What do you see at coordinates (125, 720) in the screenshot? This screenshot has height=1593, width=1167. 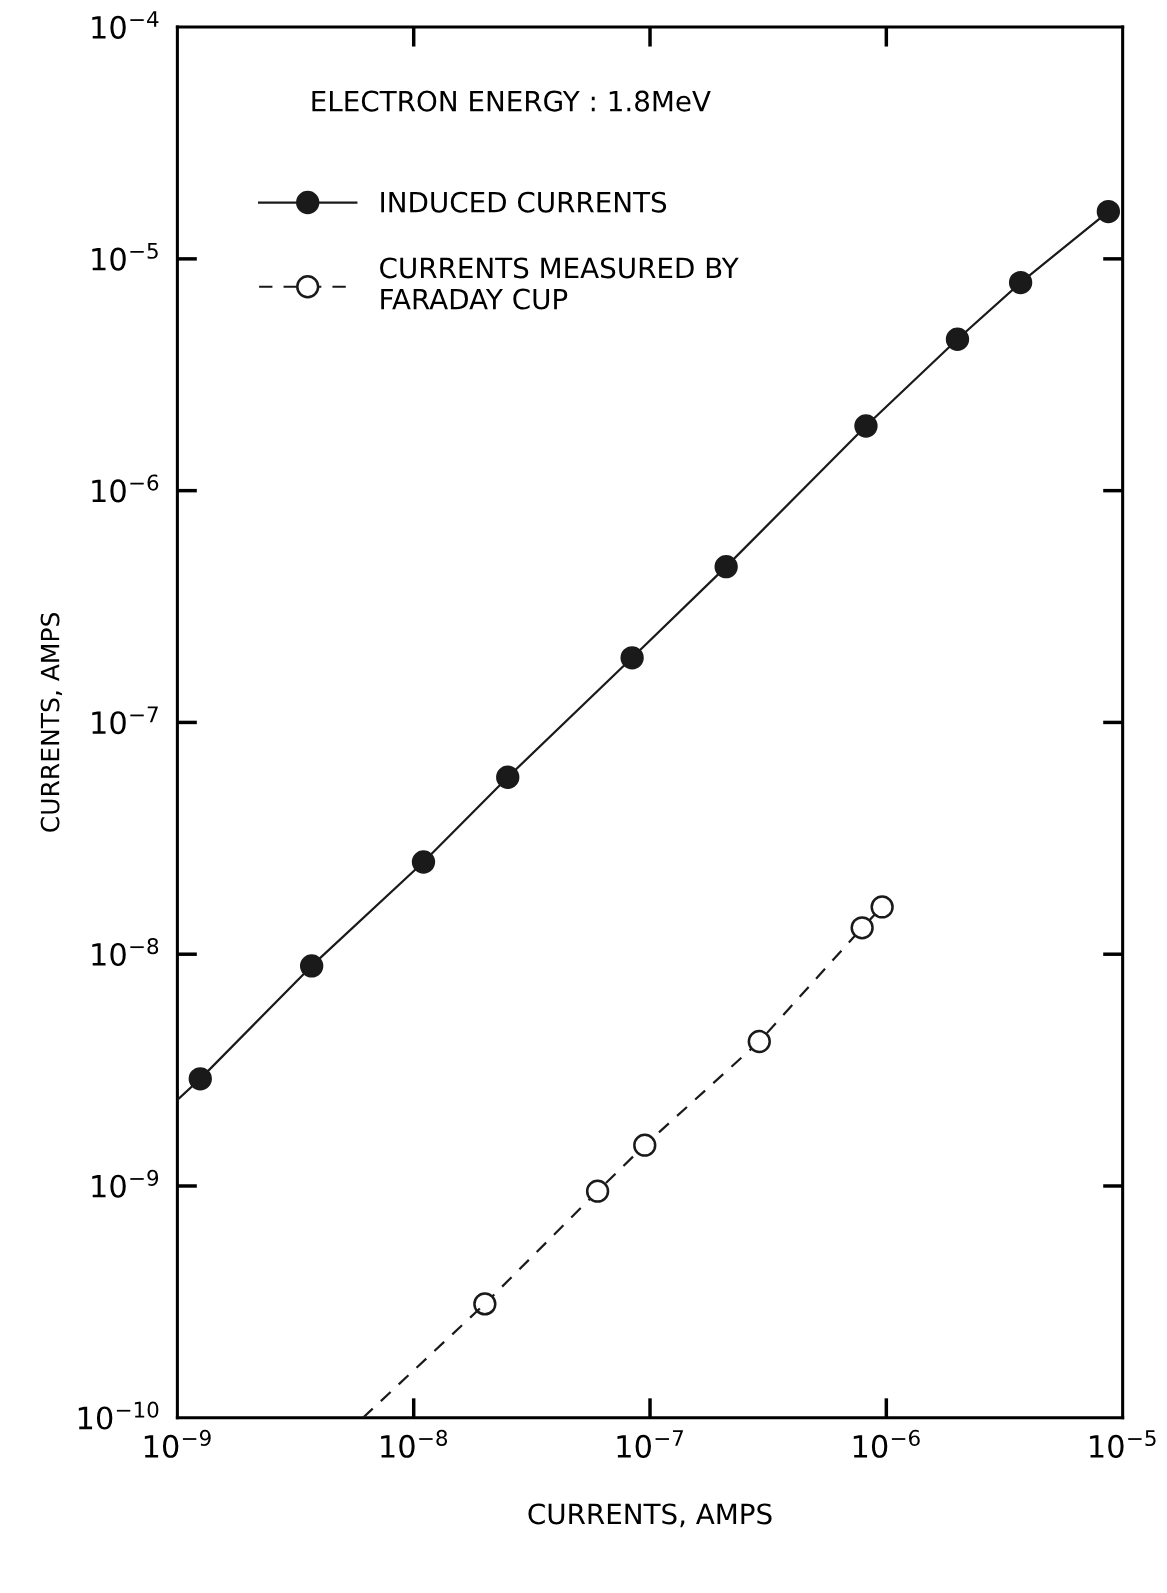 I see `y-tick-label: 10$^{−7}$` at bounding box center [125, 720].